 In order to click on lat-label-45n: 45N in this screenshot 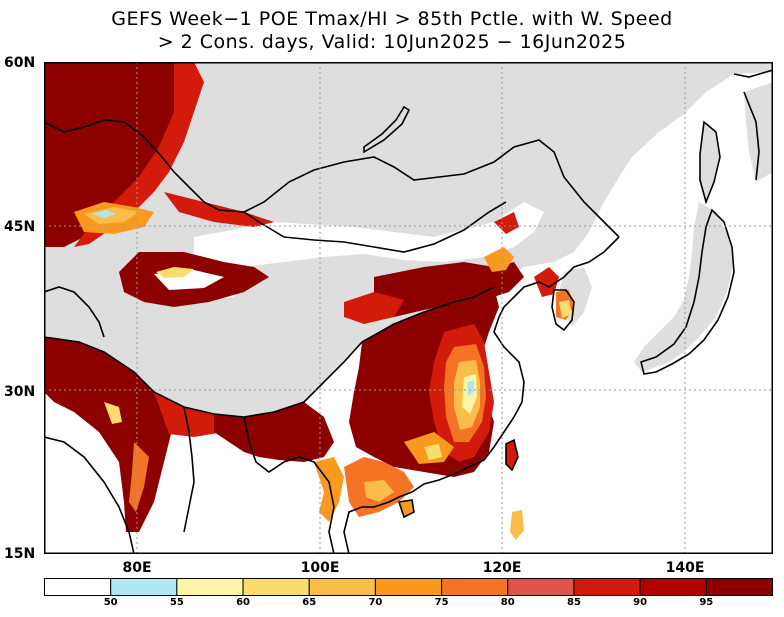, I will do `click(20, 227)`.